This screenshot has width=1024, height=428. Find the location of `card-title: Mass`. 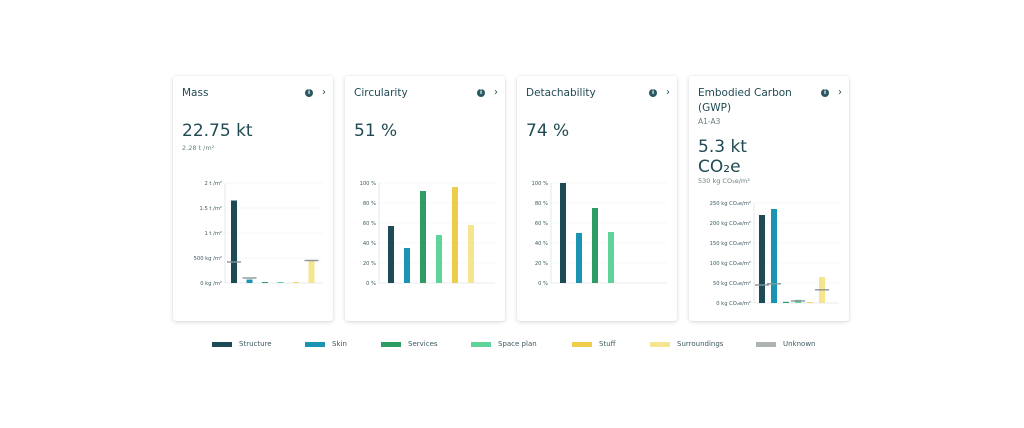

card-title: Mass is located at coordinates (195, 93).